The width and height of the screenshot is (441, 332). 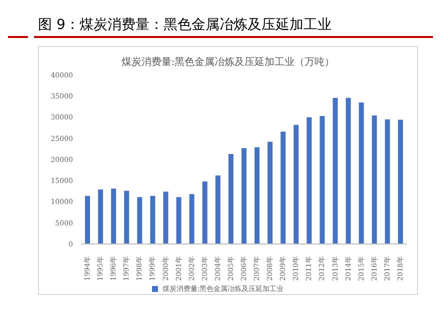 What do you see at coordinates (228, 62) in the screenshot?
I see `chart-subtitle: 煤炭消费量:黑色金属冶炼及压延加工业（万吨）` at bounding box center [228, 62].